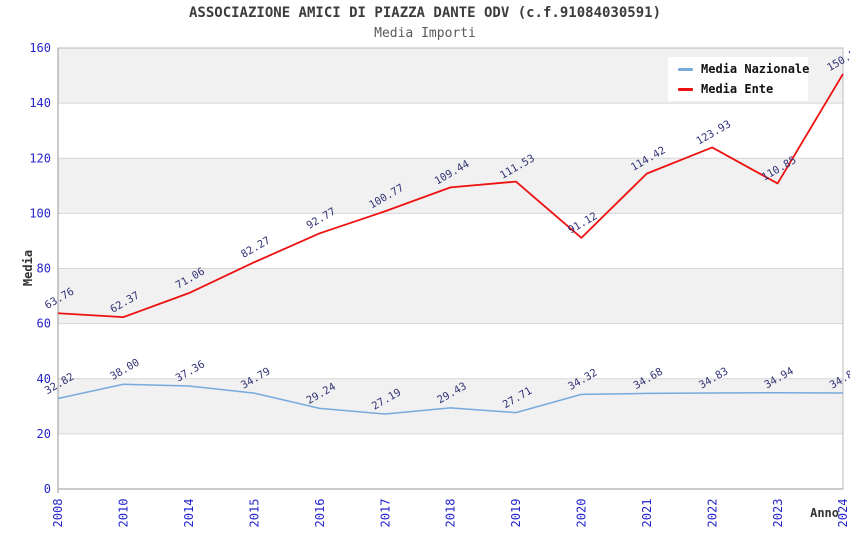  I want to click on x-tick-label: 2024, so click(843, 513).